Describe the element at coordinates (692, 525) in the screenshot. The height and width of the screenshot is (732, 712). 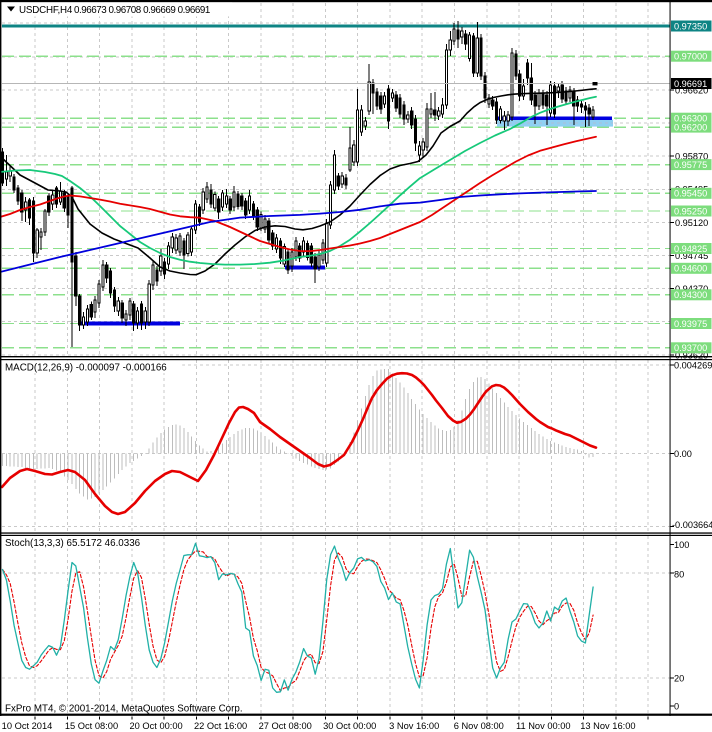
I see `svg-text: -0.003664` at that location.